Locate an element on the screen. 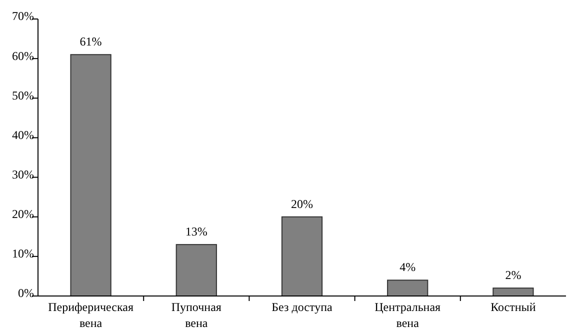 The width and height of the screenshot is (568, 332). y-tick-label: 40% is located at coordinates (23, 135).